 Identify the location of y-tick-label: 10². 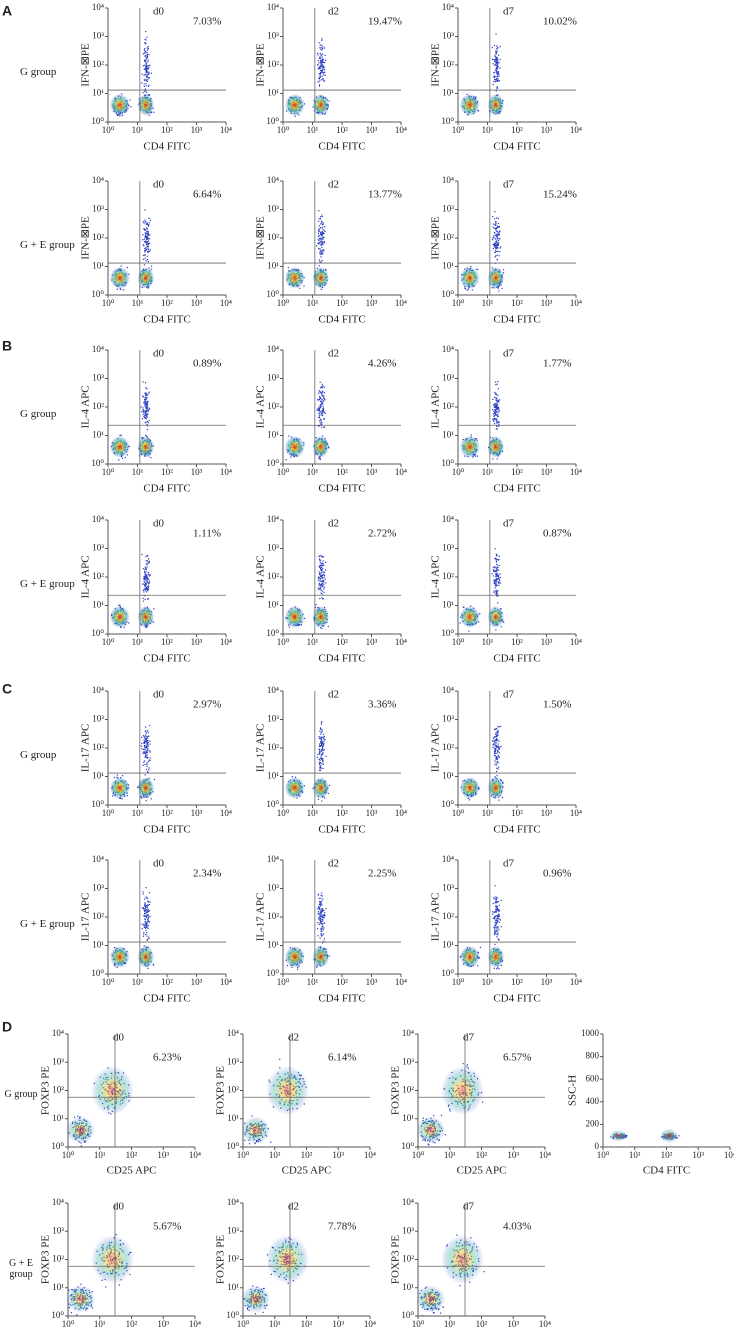
(448, 576).